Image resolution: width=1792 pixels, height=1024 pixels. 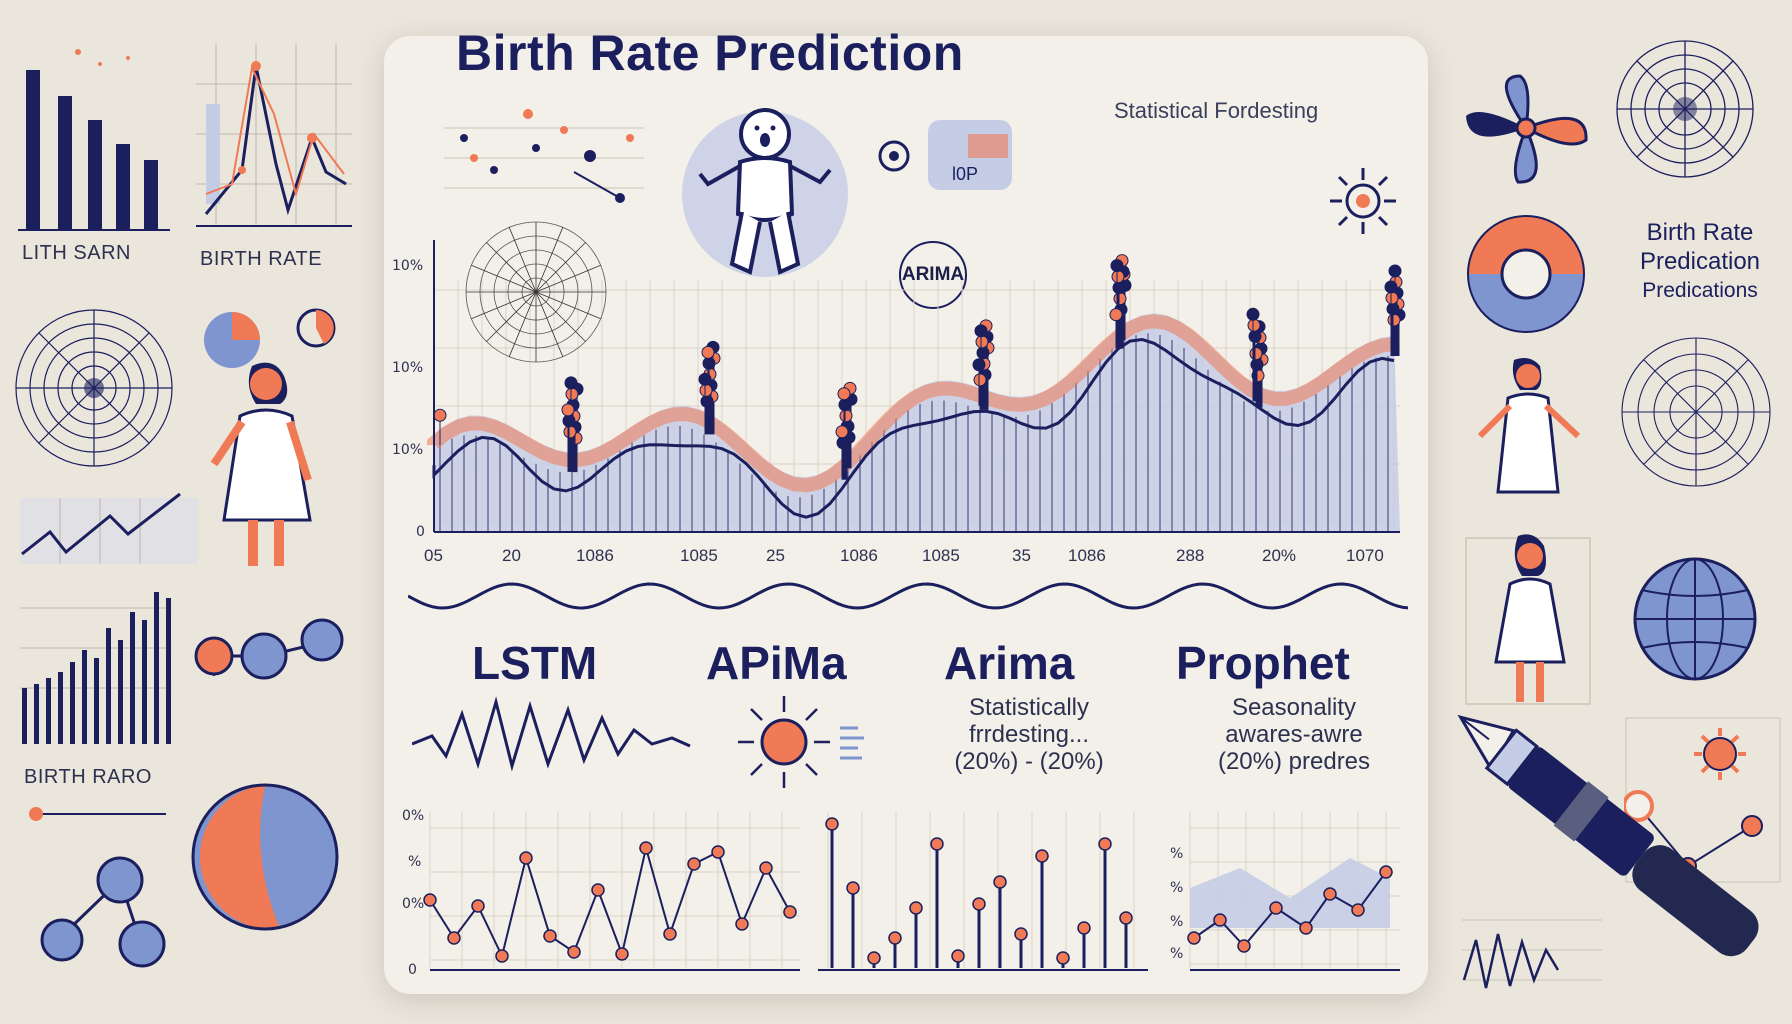 I want to click on node-chain-icon, so click(x=272, y=649).